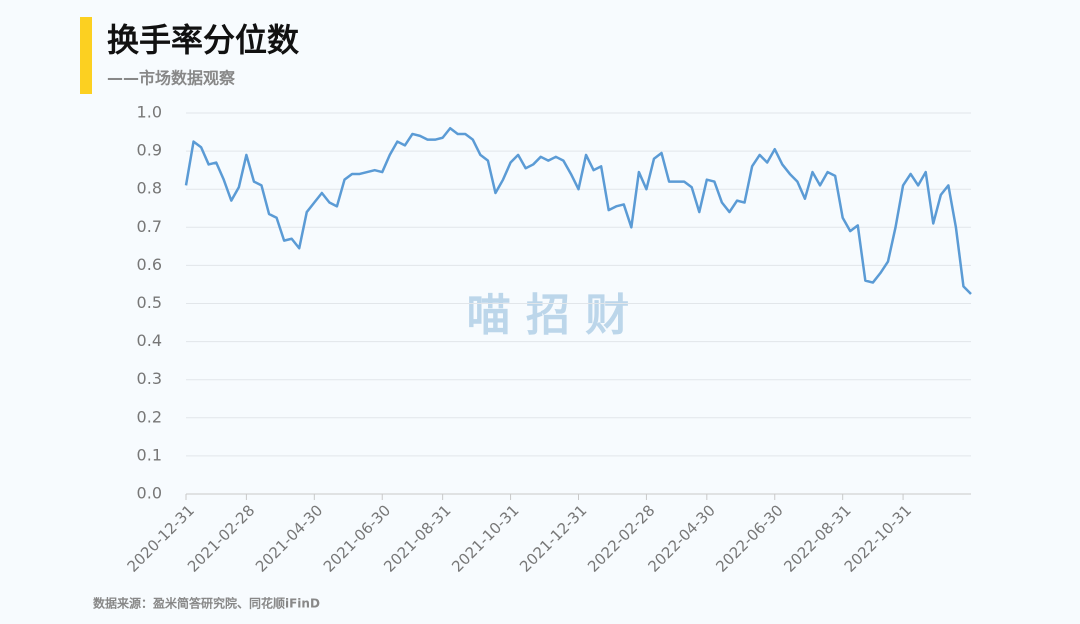 This screenshot has height=624, width=1080. What do you see at coordinates (149, 264) in the screenshot?
I see `y-tick-label: 0.6` at bounding box center [149, 264].